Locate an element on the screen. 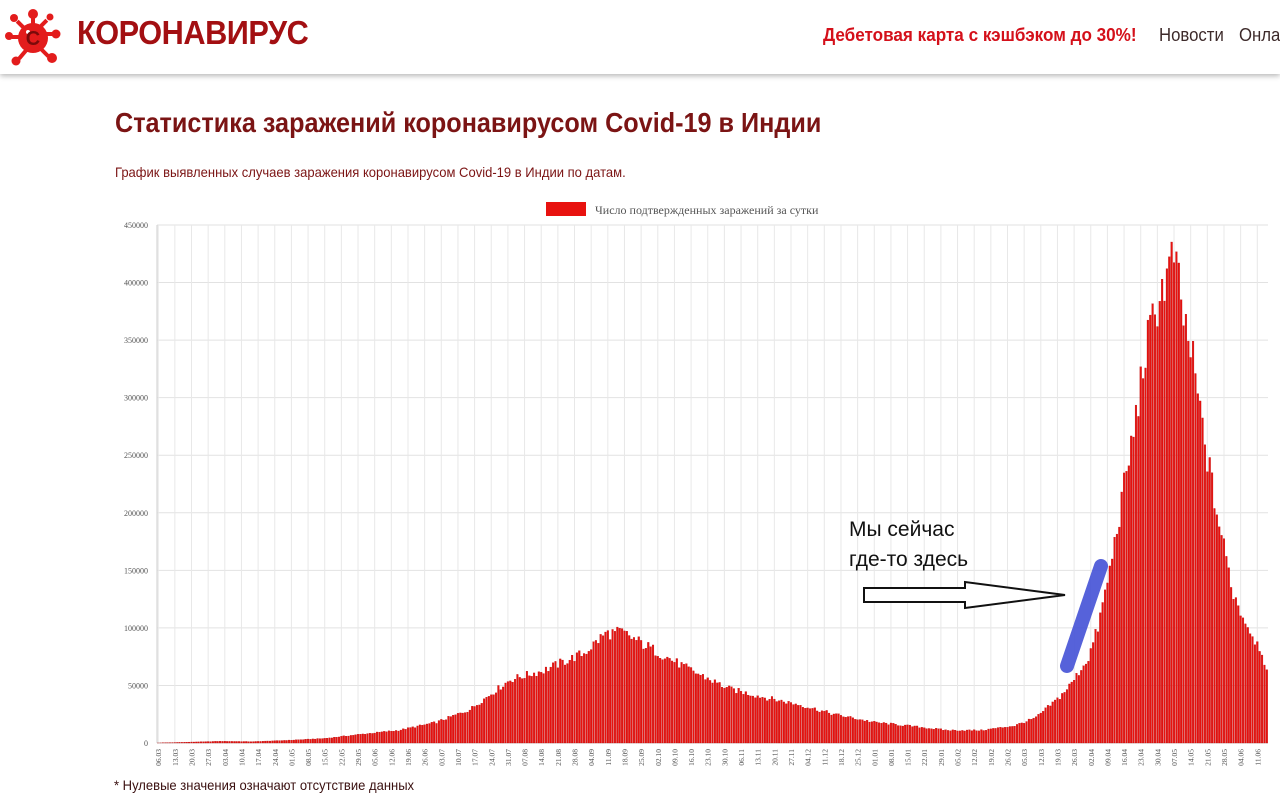 This screenshot has height=797, width=1280. promo-link: Дебетовая карта с кэшбэком до 30%! is located at coordinates (980, 35).